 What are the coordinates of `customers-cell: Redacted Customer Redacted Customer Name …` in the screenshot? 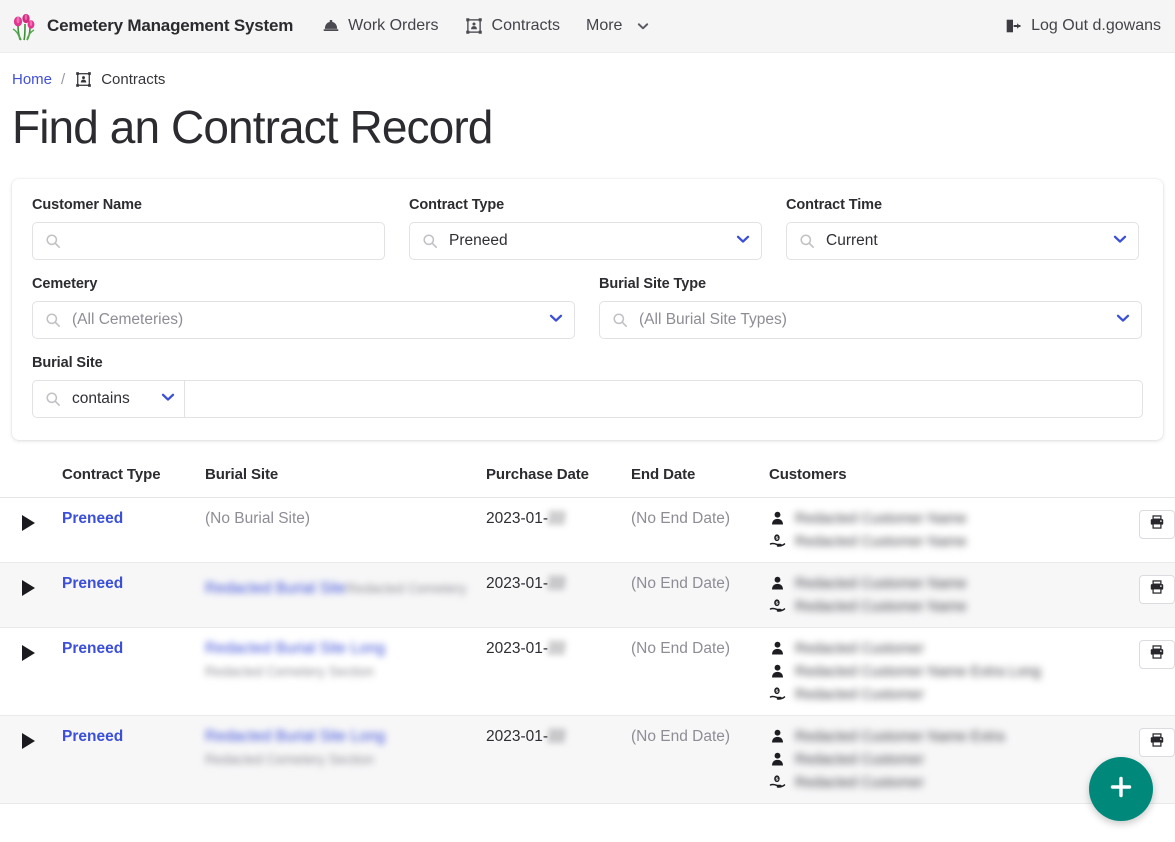 It's located at (939, 672).